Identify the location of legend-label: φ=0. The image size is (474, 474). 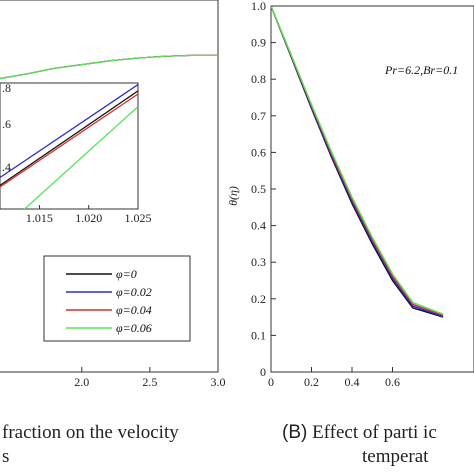
(126, 274).